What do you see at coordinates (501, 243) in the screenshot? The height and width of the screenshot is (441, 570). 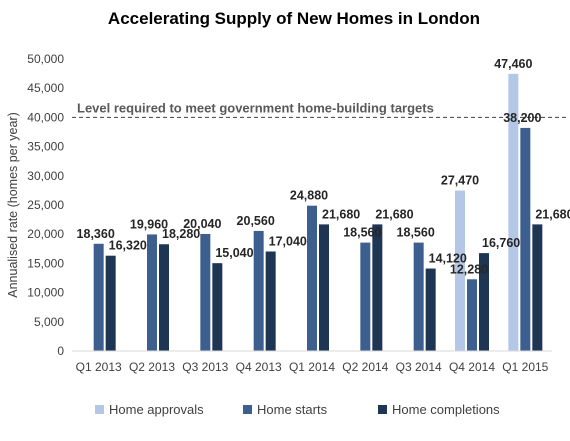 I see `data-label: 16,760` at bounding box center [501, 243].